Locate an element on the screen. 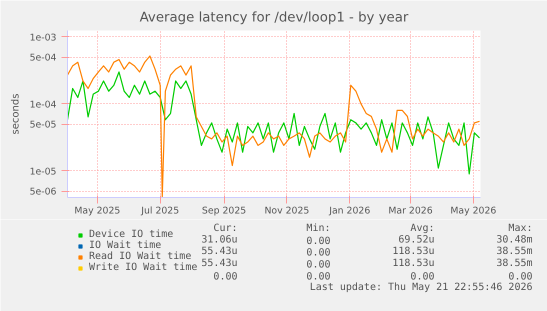 The height and width of the screenshot is (311, 547). x-tick-label: Nov 2025 is located at coordinates (287, 211).